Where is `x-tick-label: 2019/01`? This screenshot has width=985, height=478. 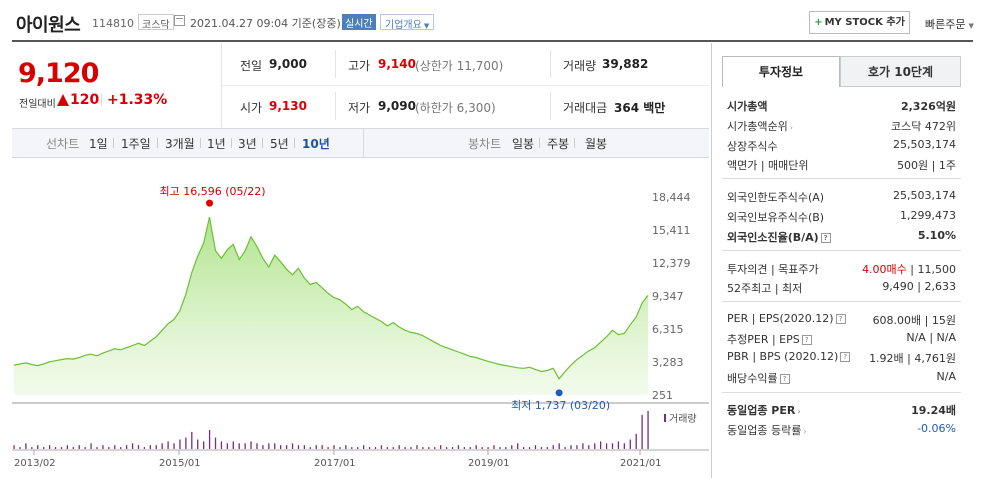
x-tick-label: 2019/01 is located at coordinates (489, 463).